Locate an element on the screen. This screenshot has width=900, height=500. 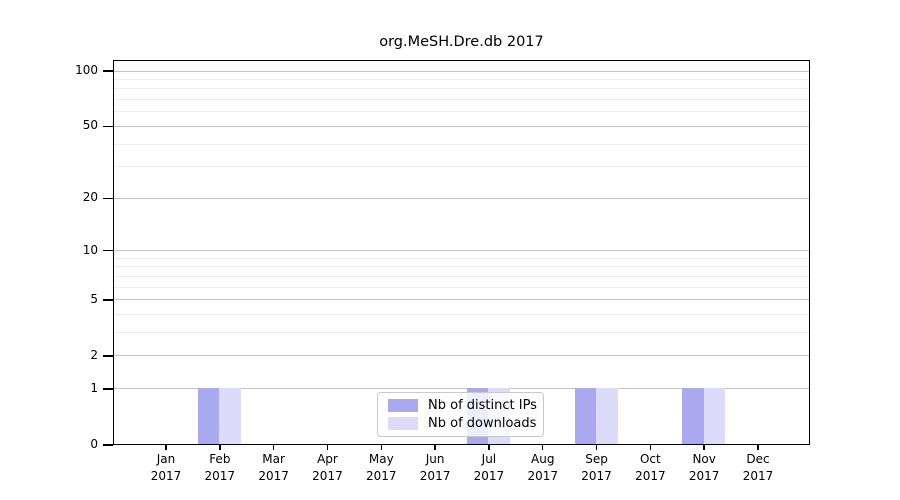
y-axis-tick-label: 50 is located at coordinates (90, 125).